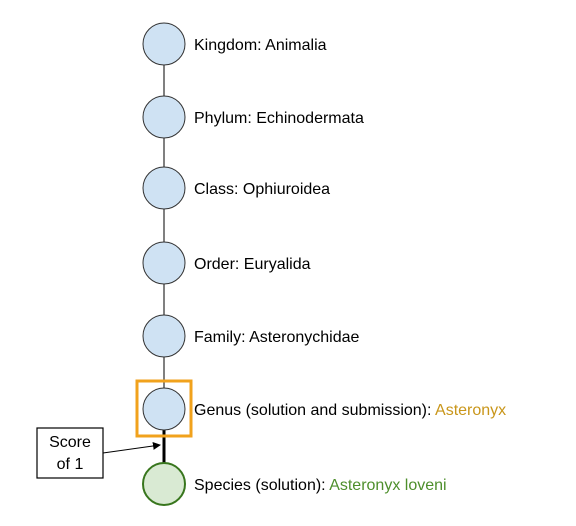  I want to click on rank-label-text: Genus (solution and submission):, so click(314, 410).